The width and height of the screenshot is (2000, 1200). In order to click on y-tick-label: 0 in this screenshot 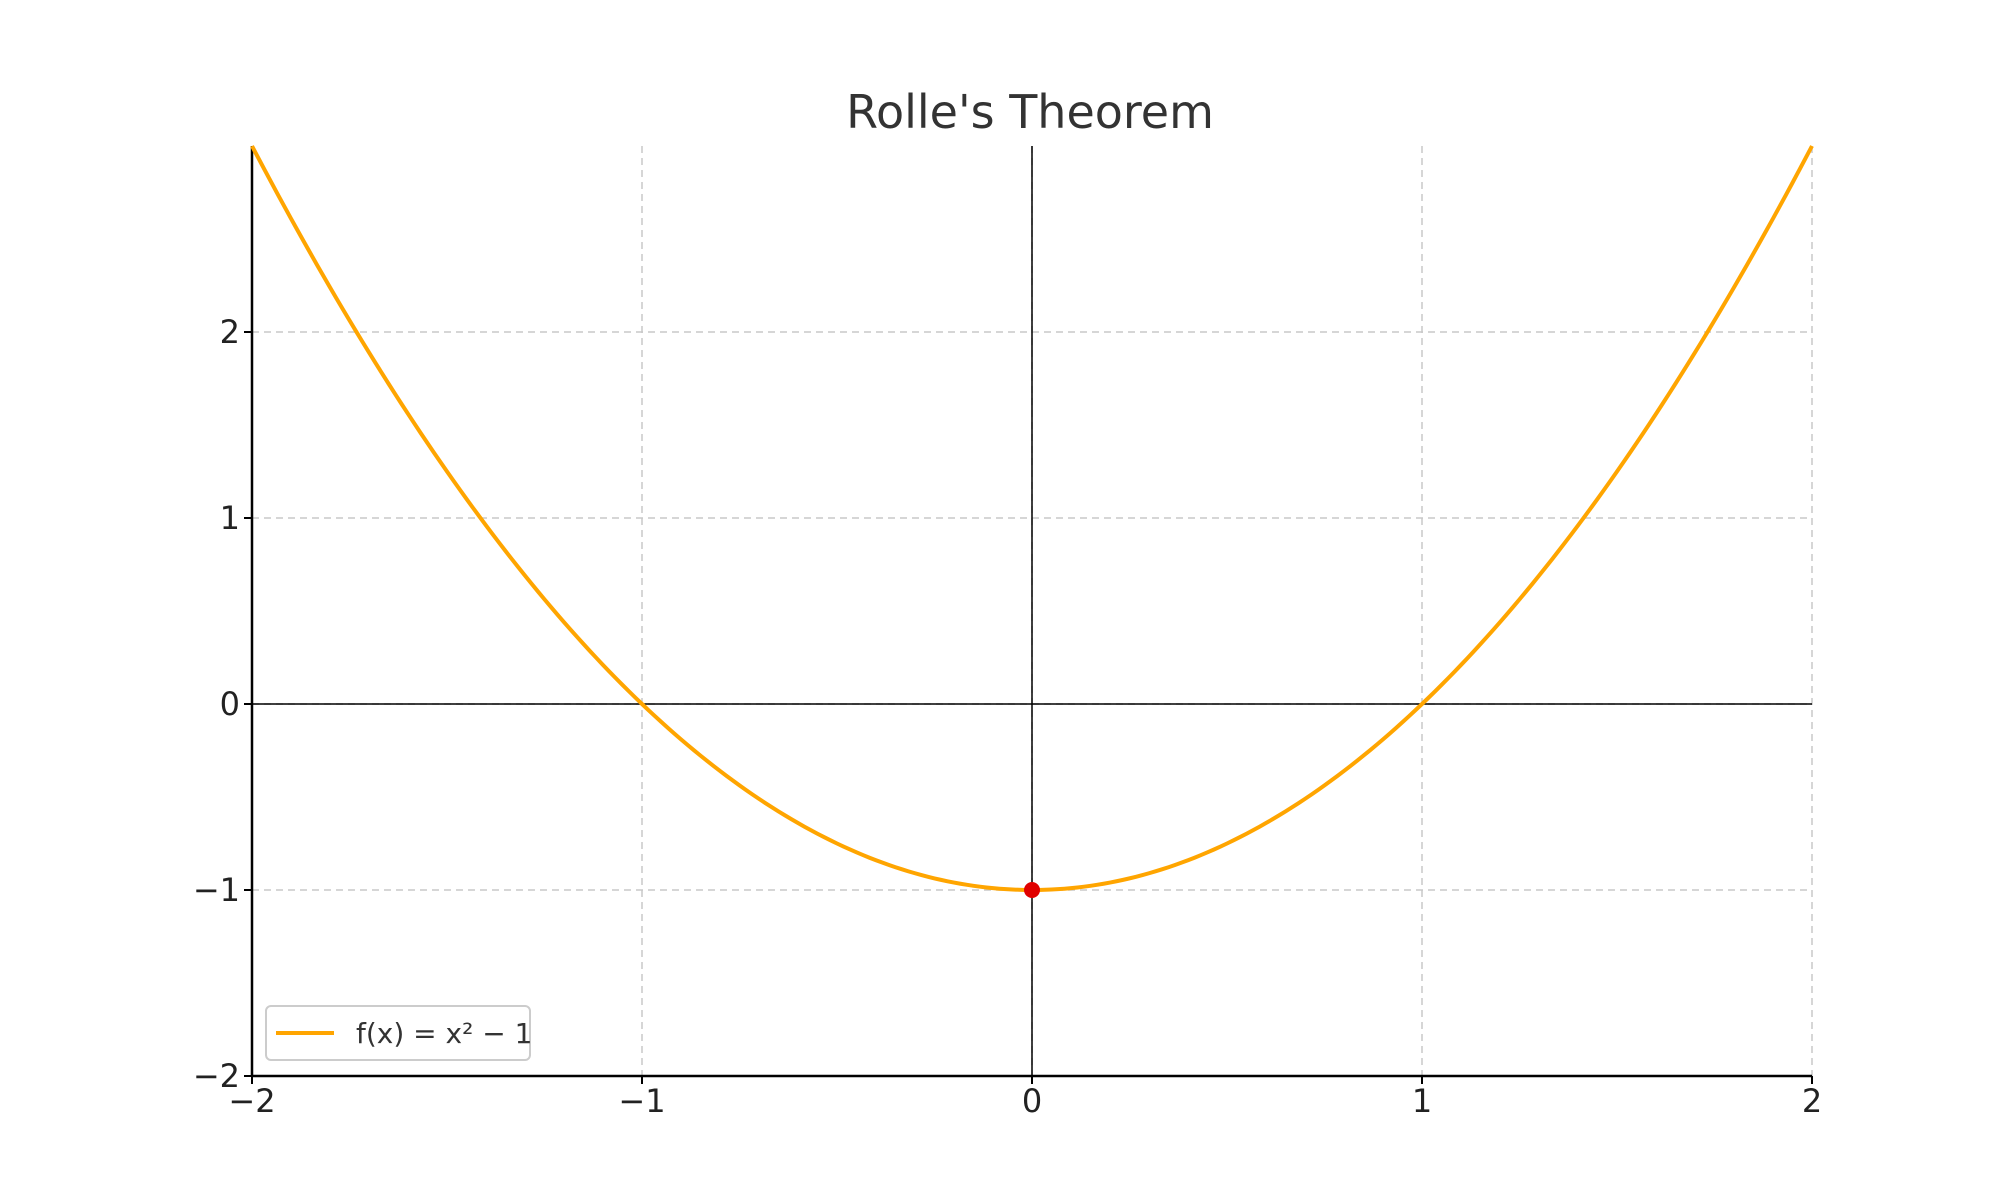, I will do `click(230, 704)`.